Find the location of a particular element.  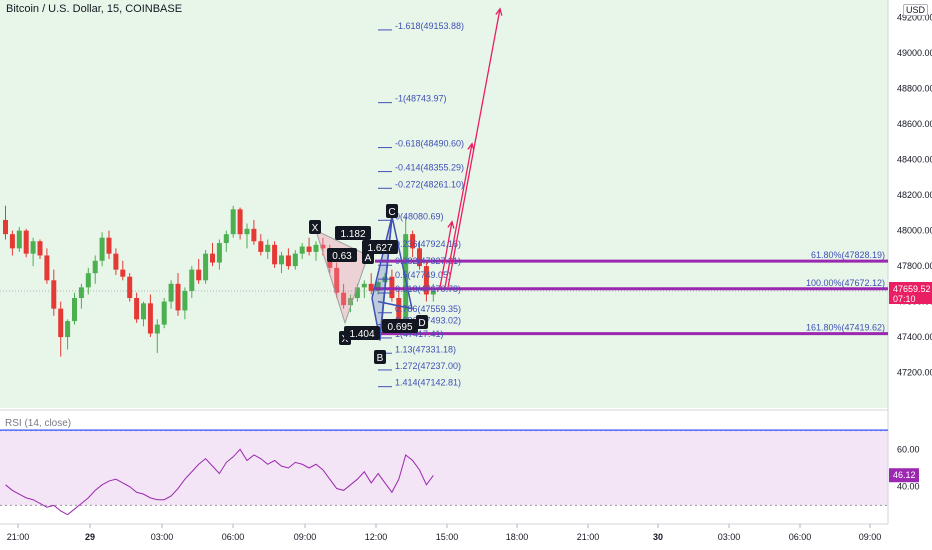

currency-badge: USD is located at coordinates (915, 10).